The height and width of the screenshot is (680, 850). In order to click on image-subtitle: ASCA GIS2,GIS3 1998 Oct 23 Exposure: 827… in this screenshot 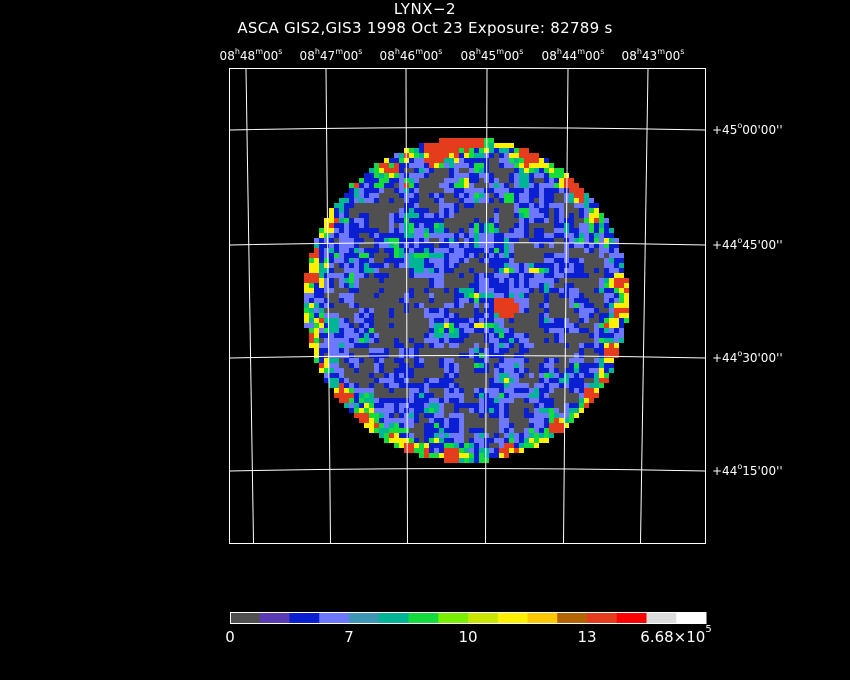, I will do `click(425, 28)`.